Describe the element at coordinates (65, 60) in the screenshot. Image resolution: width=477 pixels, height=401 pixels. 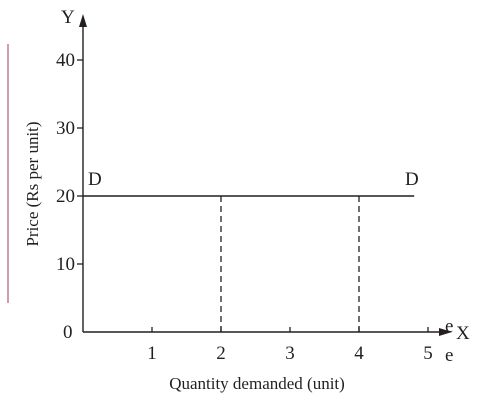
I see `y-tick-label: 40` at that location.